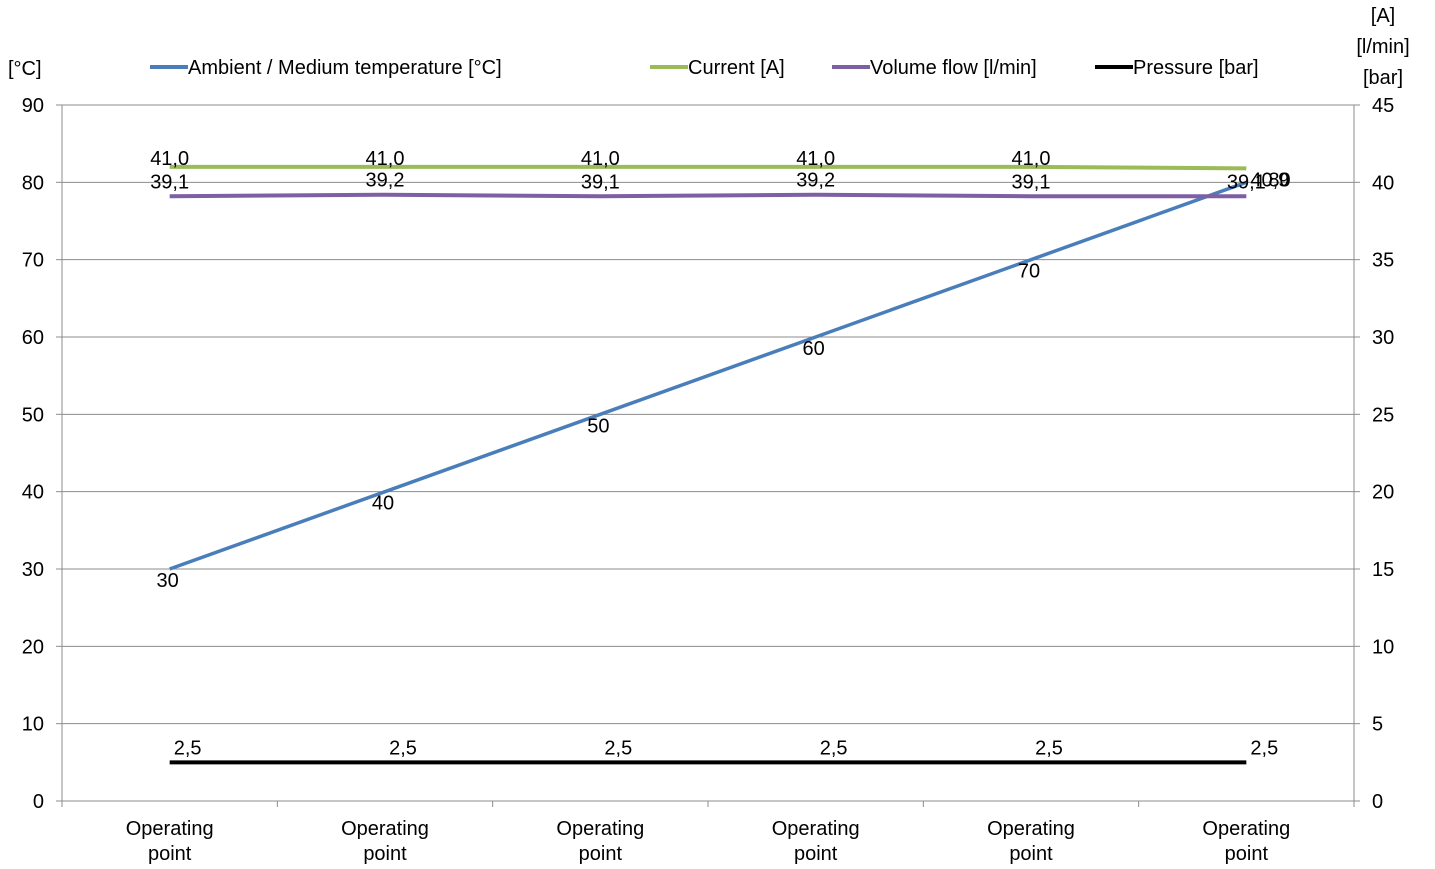 The width and height of the screenshot is (1435, 869). Describe the element at coordinates (33, 454) in the screenshot. I see `left-axis-ticks: 0 10 20 30 40 50 60 70 80 90` at that location.